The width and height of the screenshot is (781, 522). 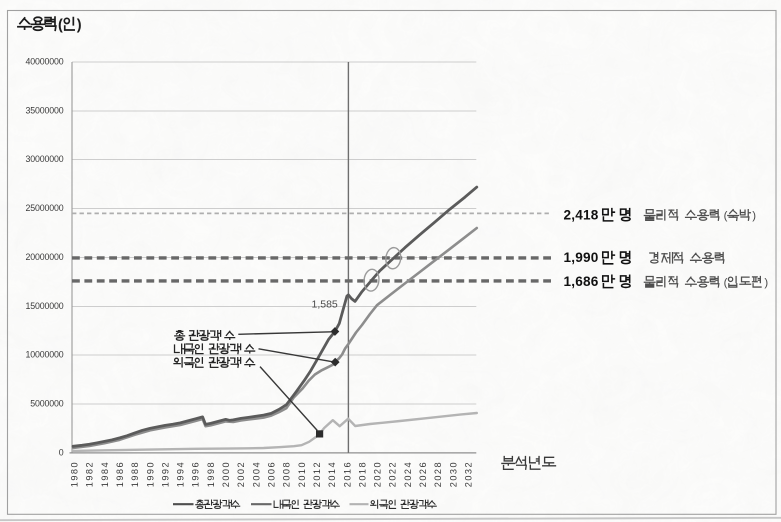 I want to click on svg-text: 2,418, so click(x=581, y=214).